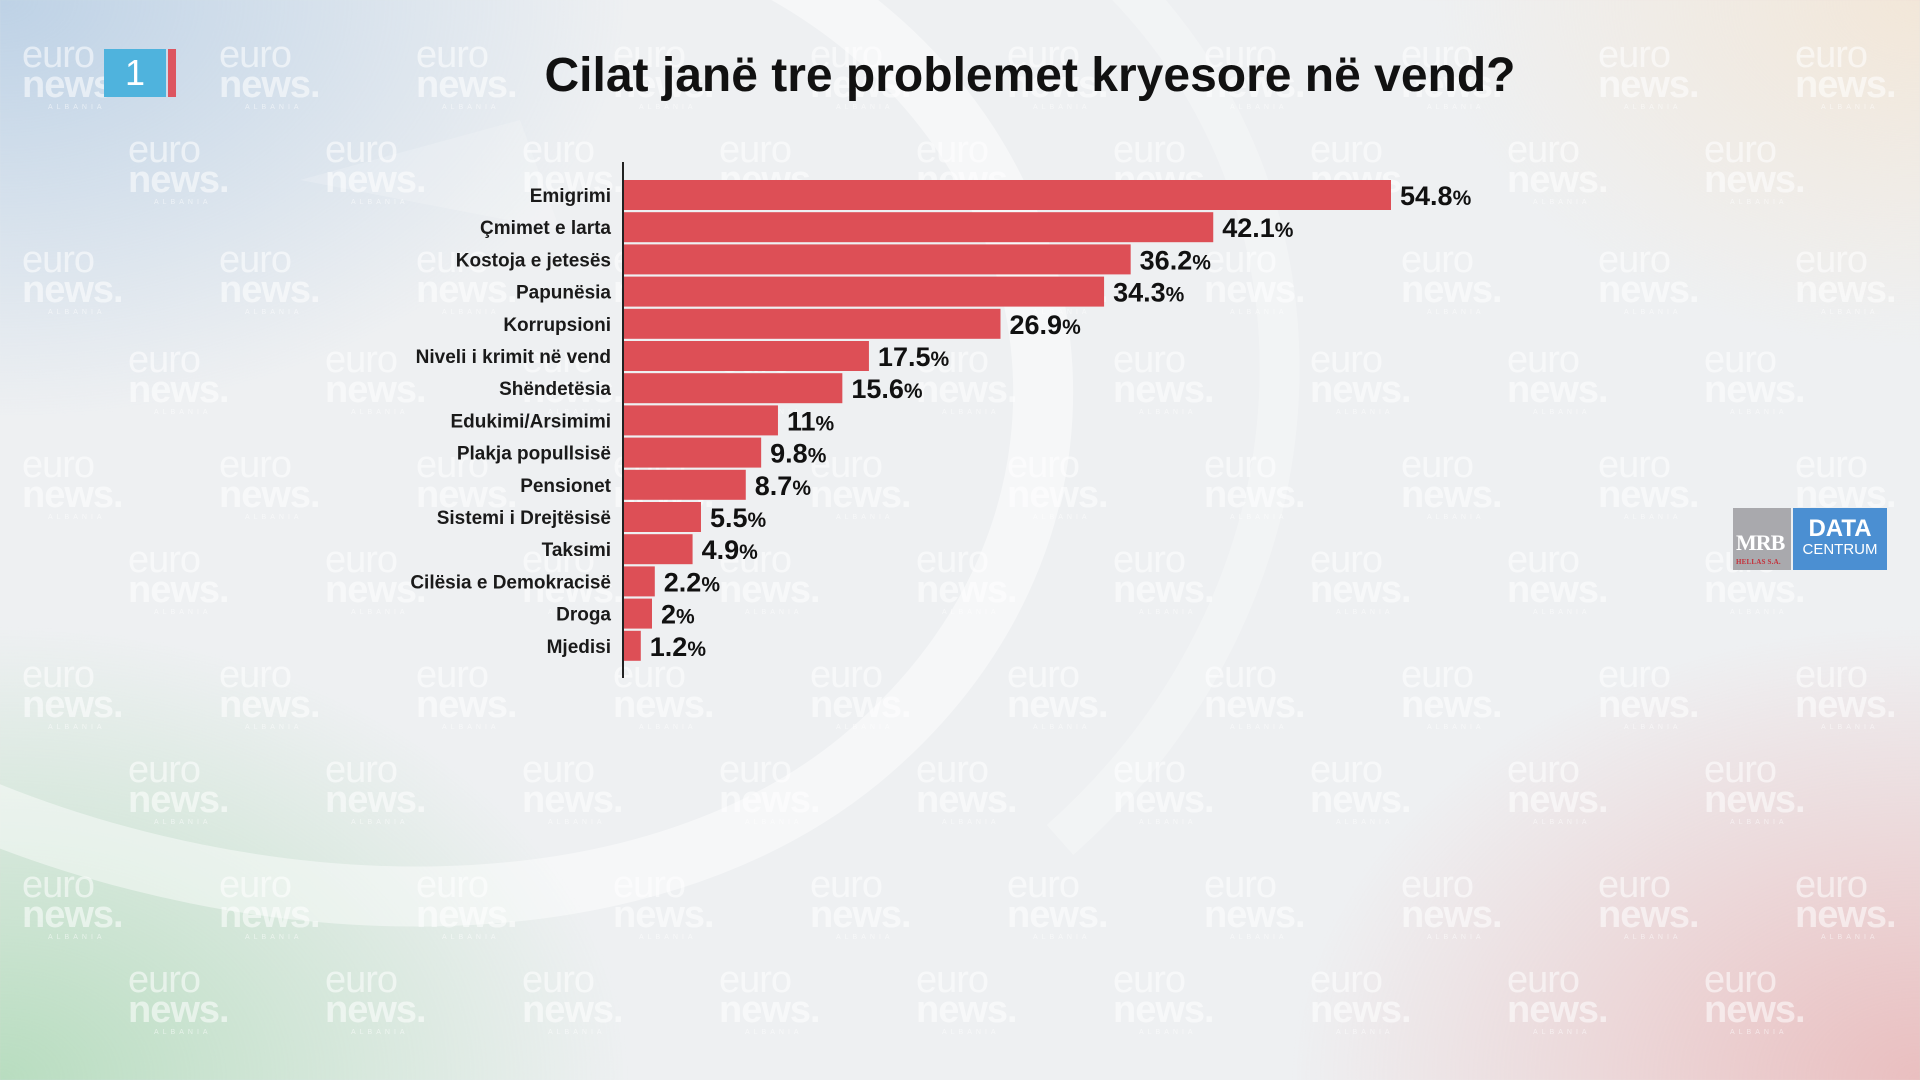 This screenshot has width=1920, height=1080. What do you see at coordinates (1436, 196) in the screenshot?
I see `value-label: 54.8%` at bounding box center [1436, 196].